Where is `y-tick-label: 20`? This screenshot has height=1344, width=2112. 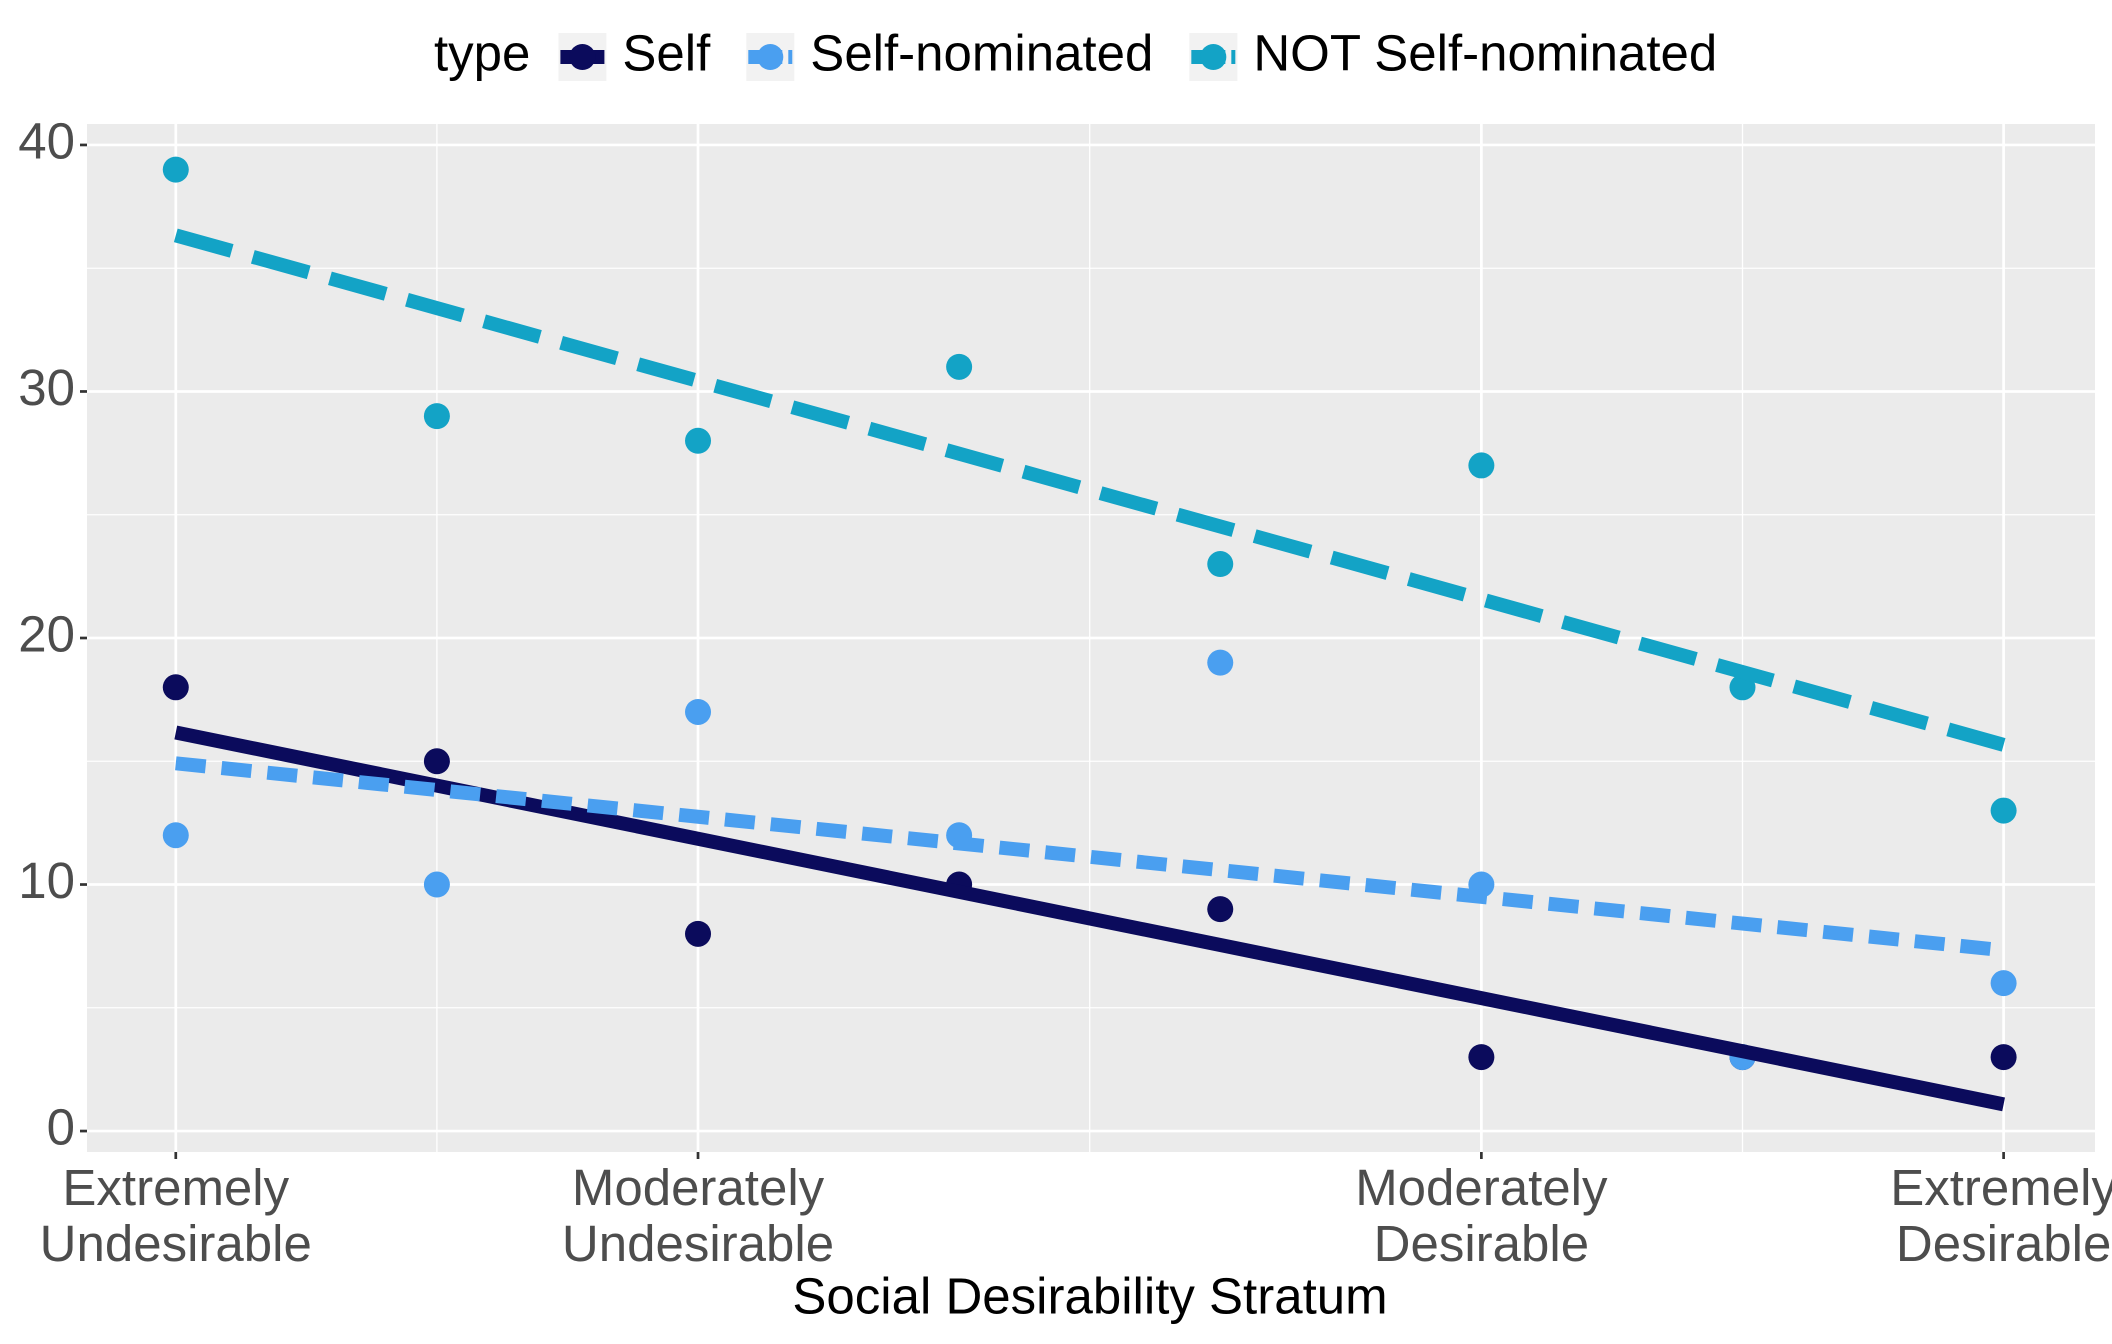
y-tick-label: 20 is located at coordinates (46, 633).